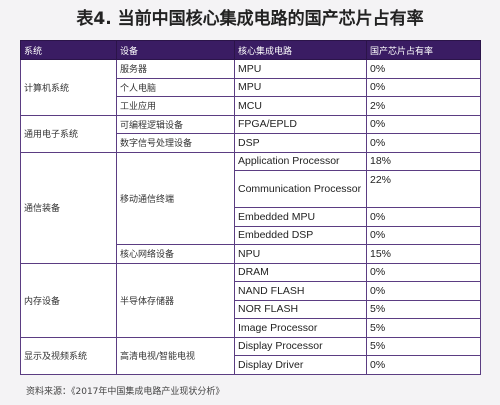 The image size is (500, 405). I want to click on header-circuit: 核心集成电路, so click(300, 50).